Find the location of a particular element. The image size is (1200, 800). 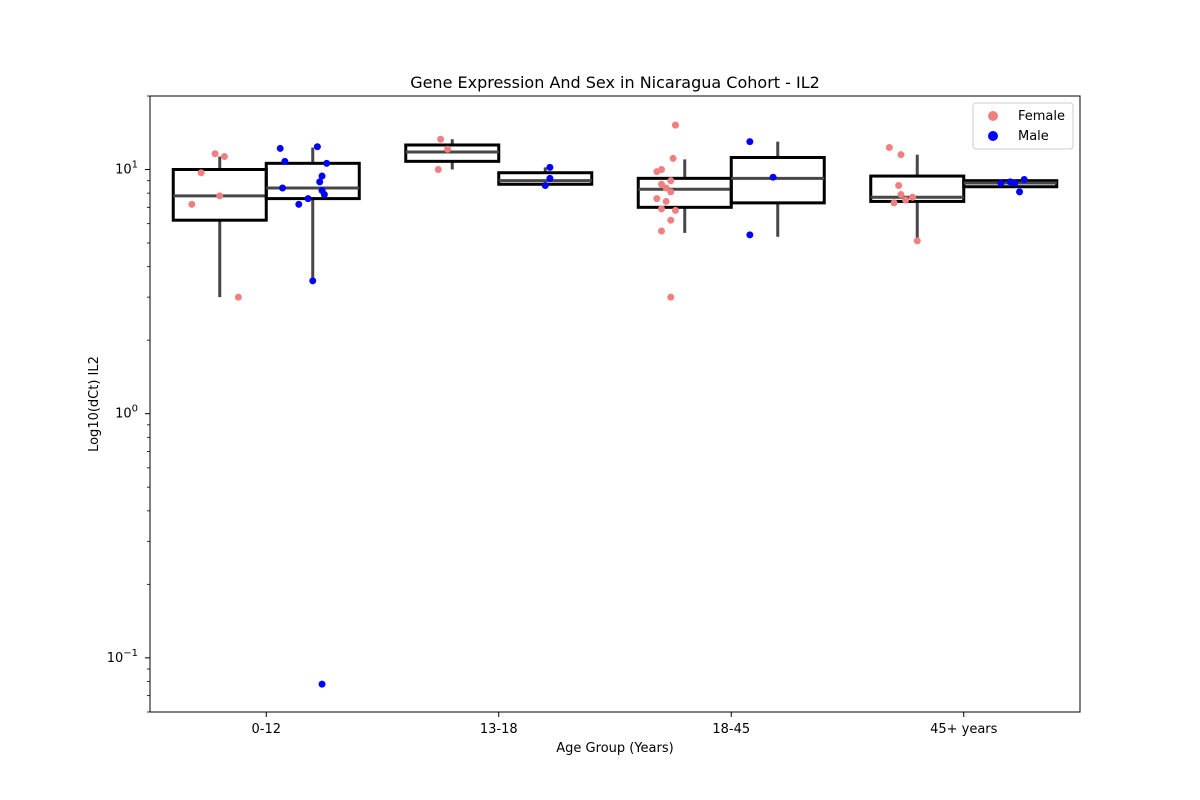

x-tick-label: 13-18 is located at coordinates (499, 729).